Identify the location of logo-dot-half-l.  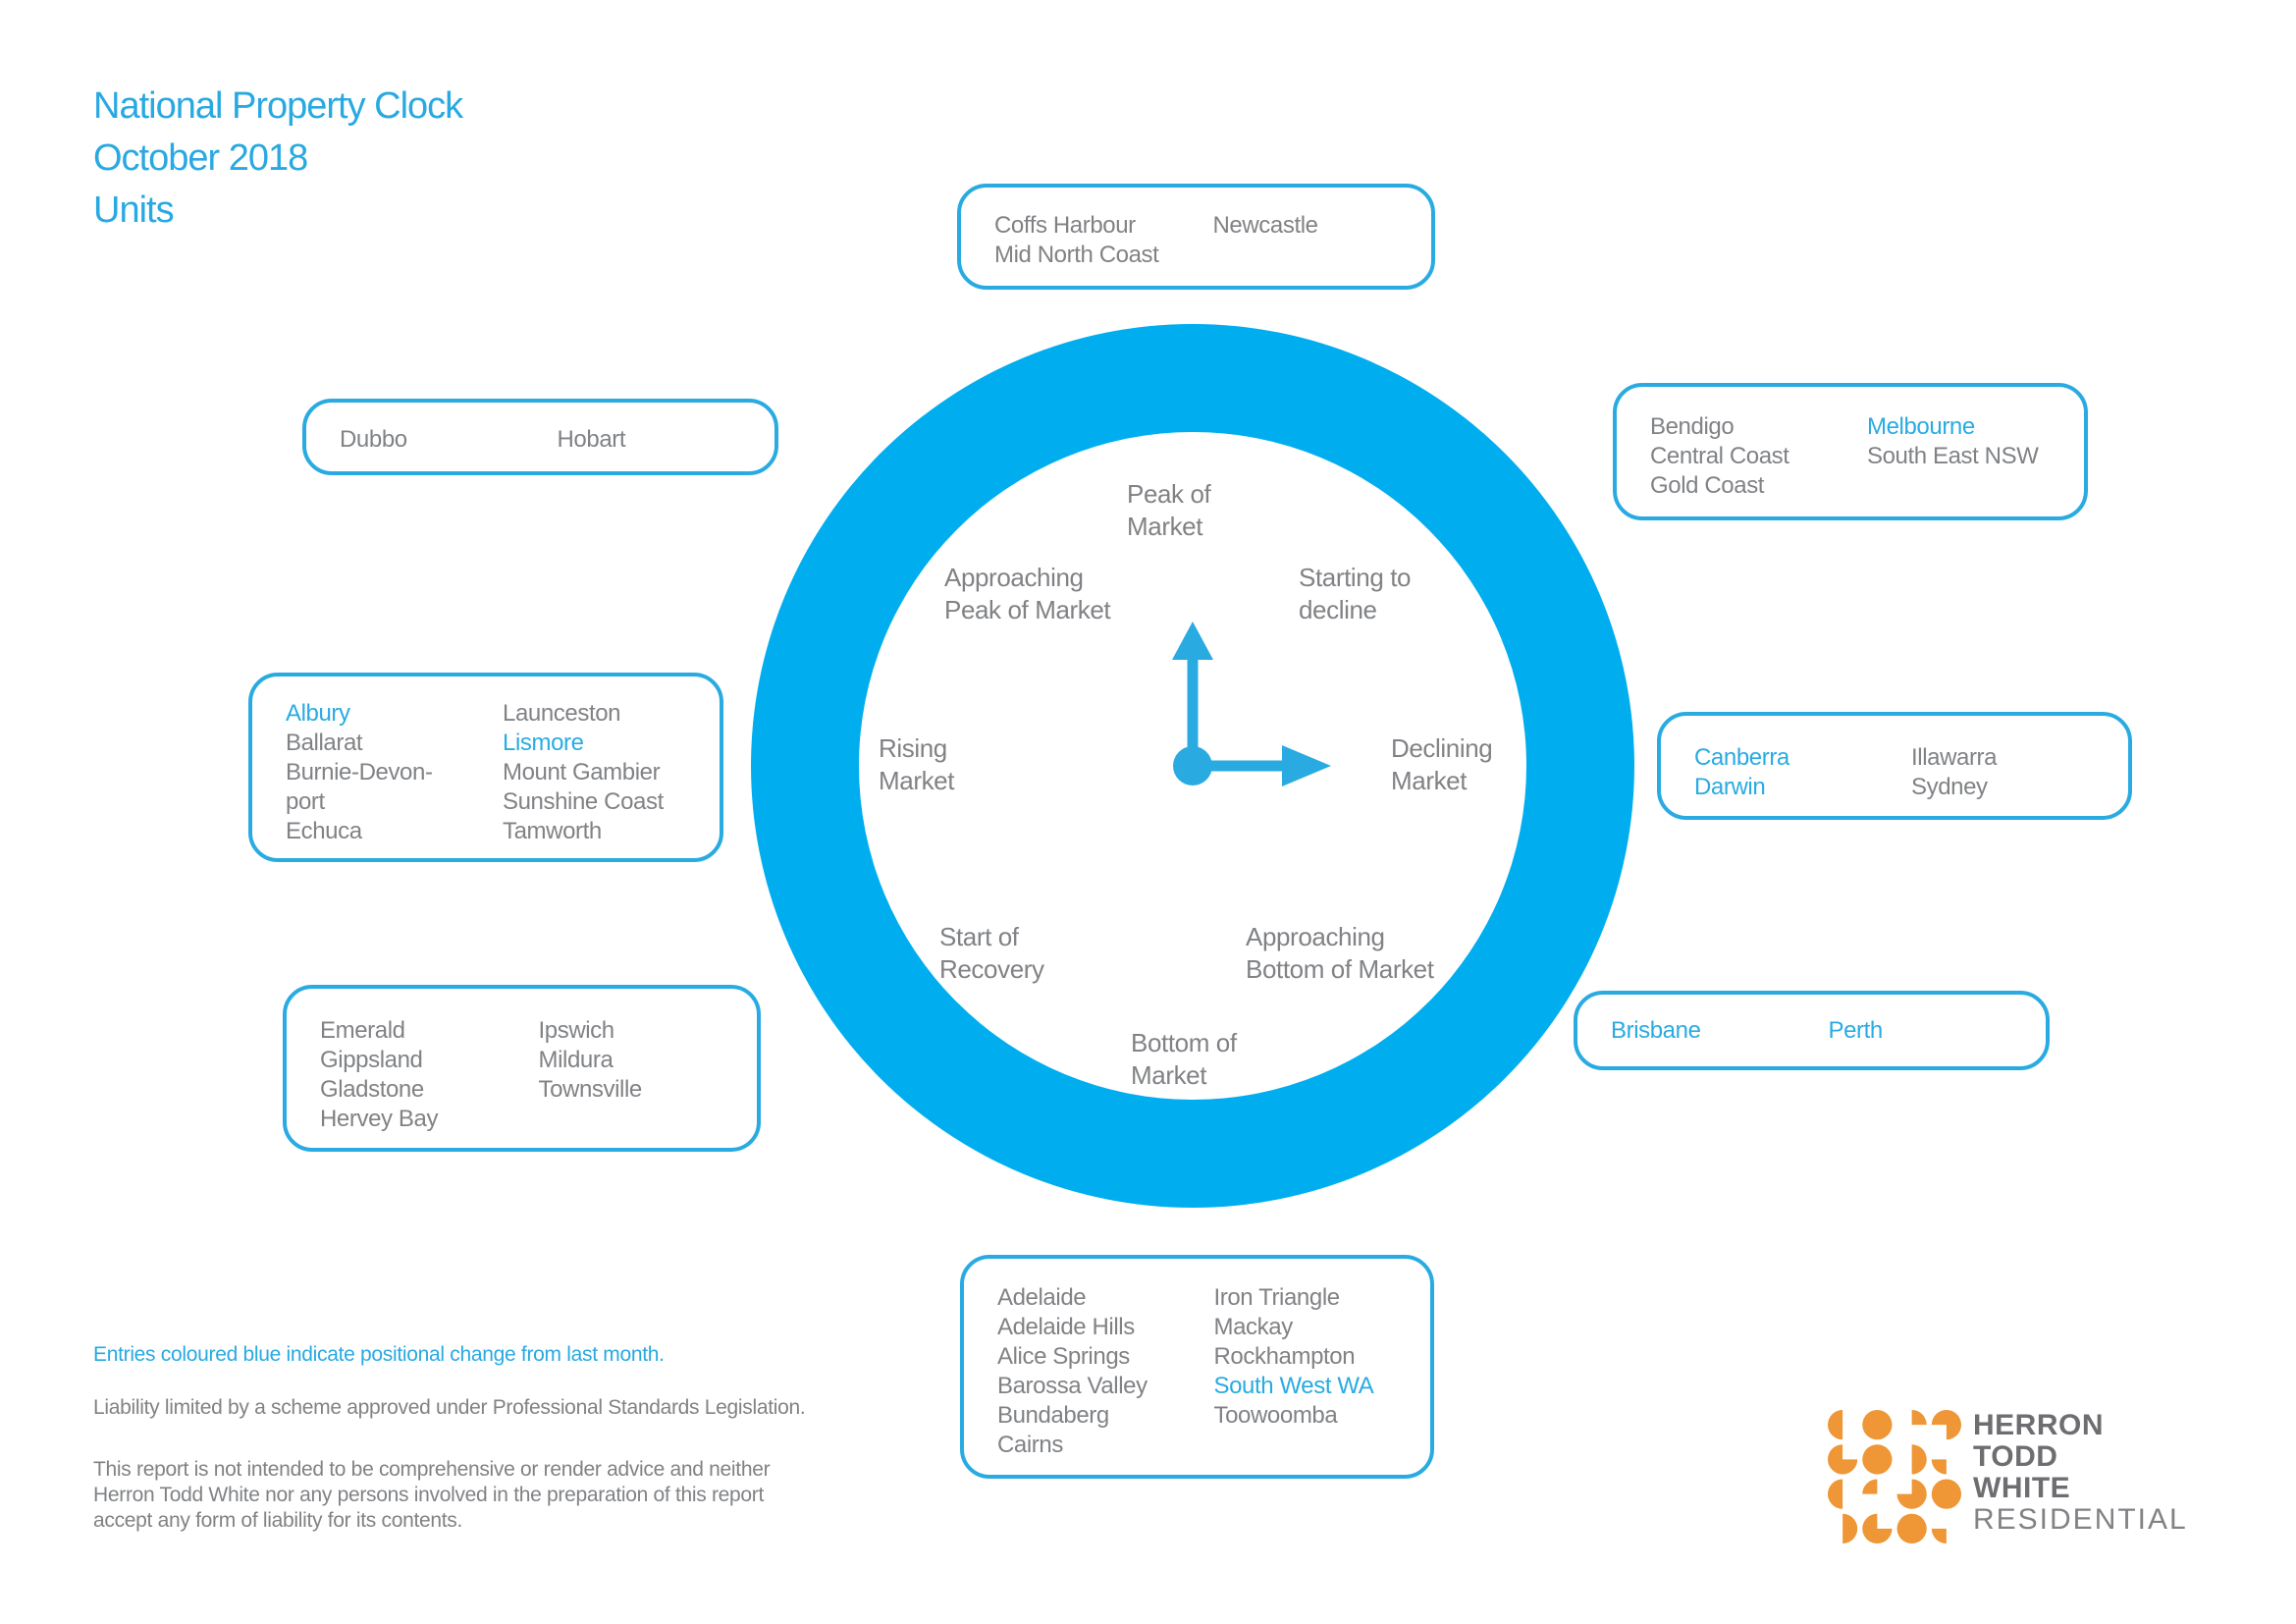
(1836, 1425).